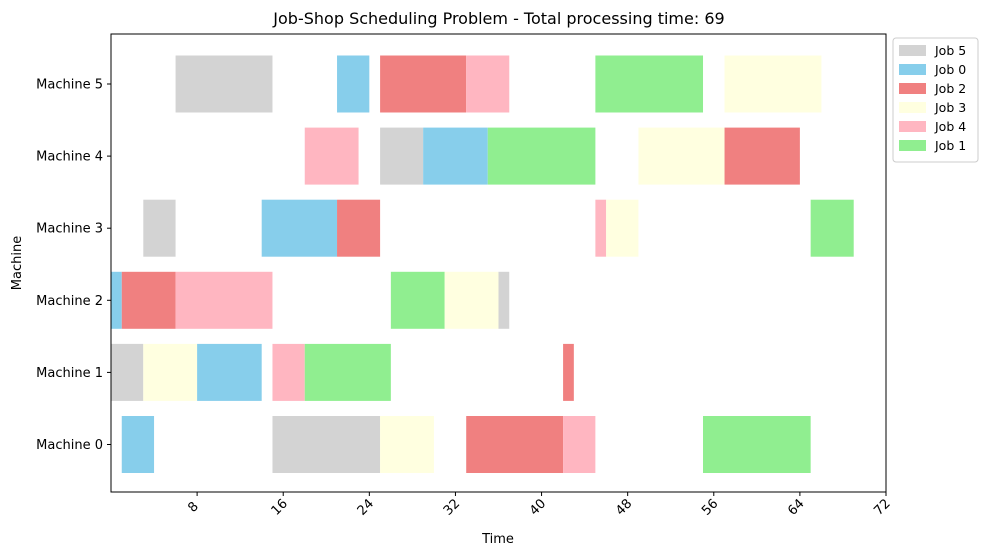 The width and height of the screenshot is (987, 556). What do you see at coordinates (193, 507) in the screenshot?
I see `x-tick-label: 8` at bounding box center [193, 507].